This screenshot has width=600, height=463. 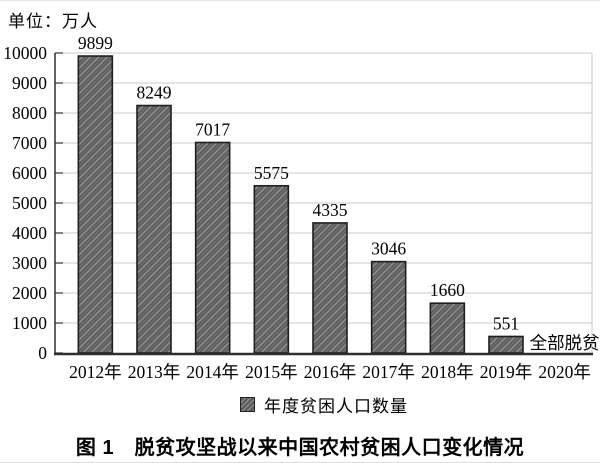 What do you see at coordinates (154, 229) in the screenshot?
I see `bar-2013年` at bounding box center [154, 229].